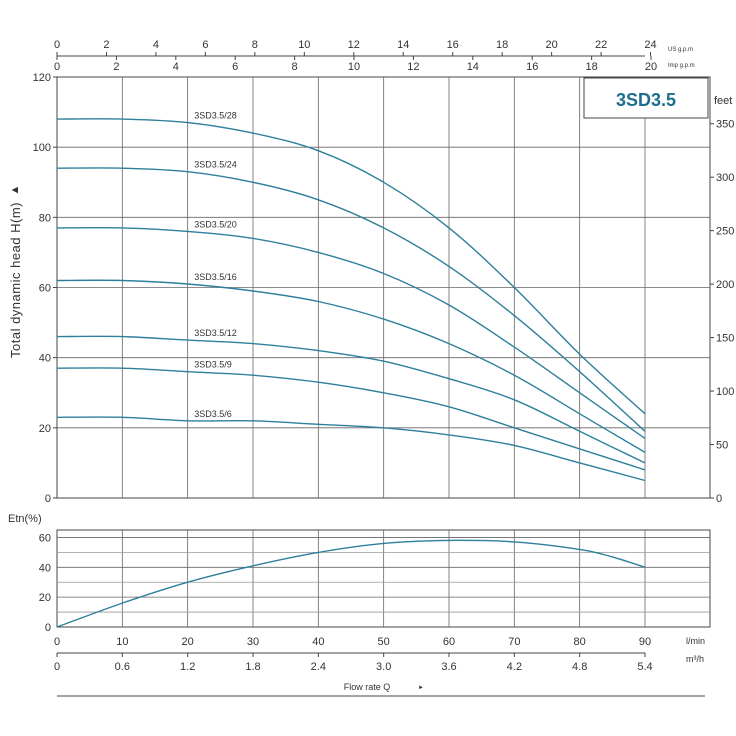 The width and height of the screenshot is (736, 736). Describe the element at coordinates (318, 667) in the screenshot. I see `bottom-axis-m3h-tick-label: 2.4` at that location.